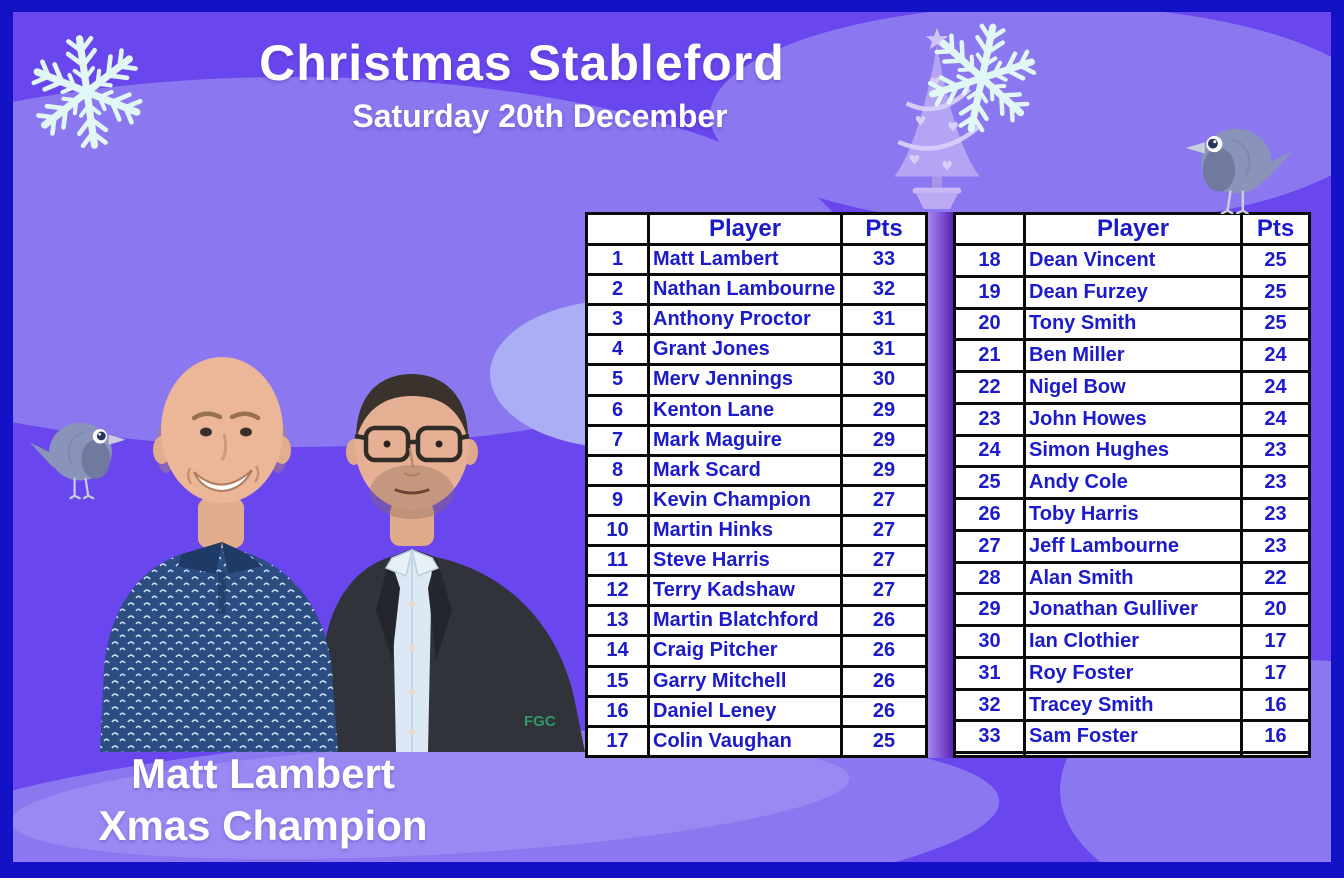 The image size is (1344, 892). I want to click on glasses, so click(412, 444).